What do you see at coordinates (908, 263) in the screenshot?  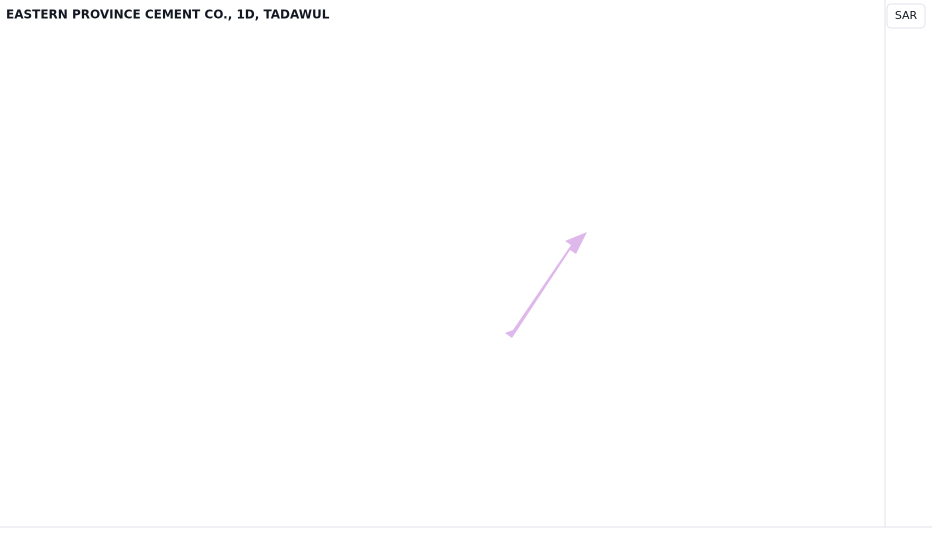 I see `price-axis` at bounding box center [908, 263].